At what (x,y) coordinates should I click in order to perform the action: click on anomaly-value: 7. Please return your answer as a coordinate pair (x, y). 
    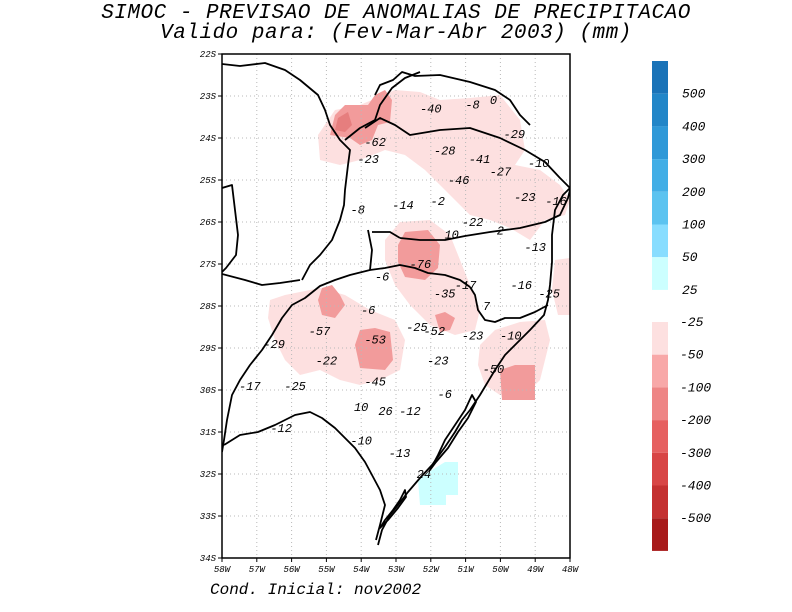
    Looking at the image, I should click on (487, 307).